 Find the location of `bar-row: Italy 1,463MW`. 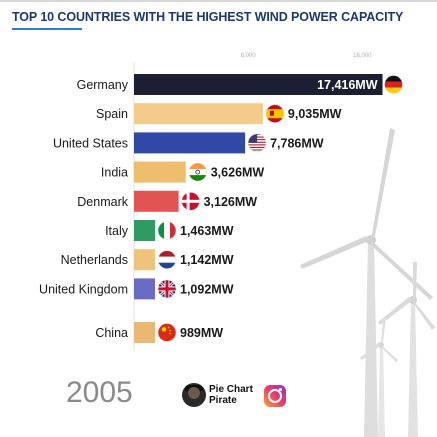

bar-row: Italy 1,463MW is located at coordinates (169, 230).